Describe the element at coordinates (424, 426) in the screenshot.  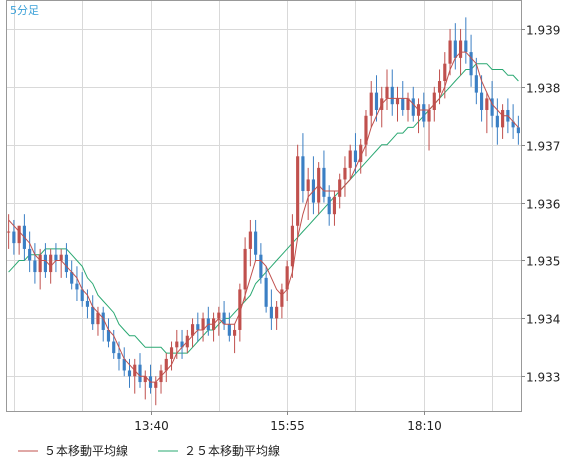
I see `x-tick-label: 18:10` at that location.